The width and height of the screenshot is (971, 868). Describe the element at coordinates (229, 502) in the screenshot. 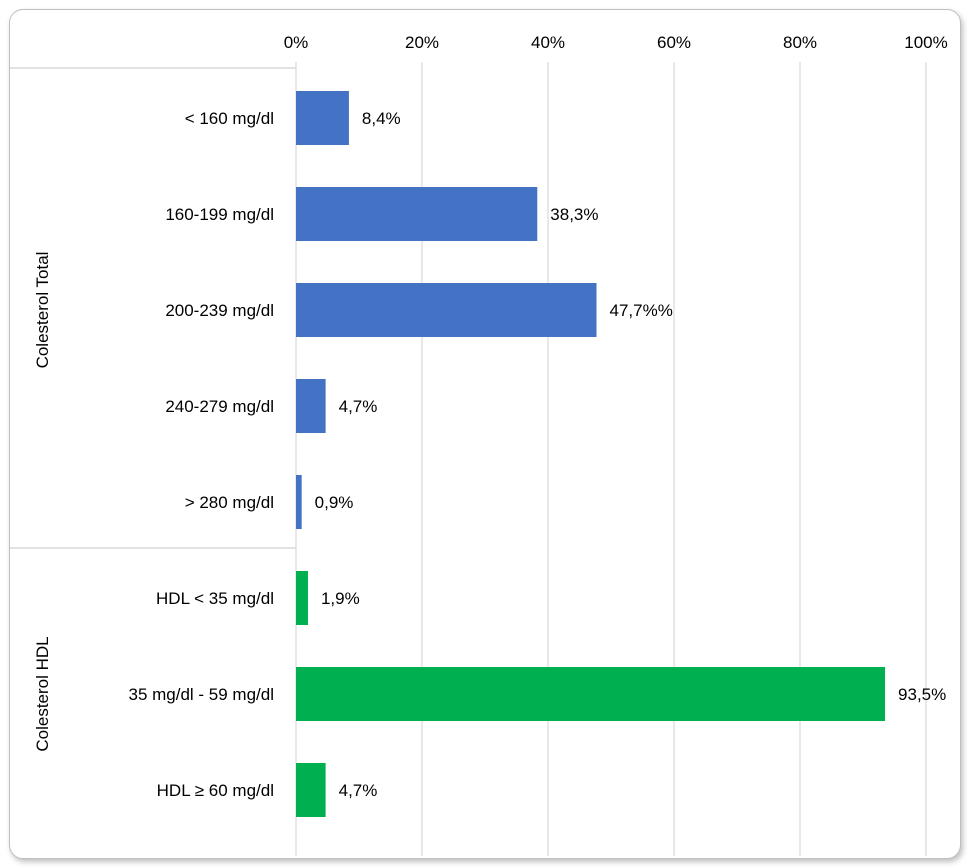

I see `category-label: > 280 mg/dl` at that location.